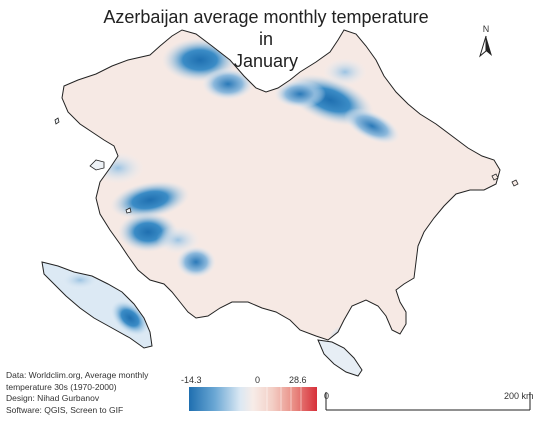  What do you see at coordinates (97, 305) in the screenshot?
I see `nakhchivan-exclave` at bounding box center [97, 305].